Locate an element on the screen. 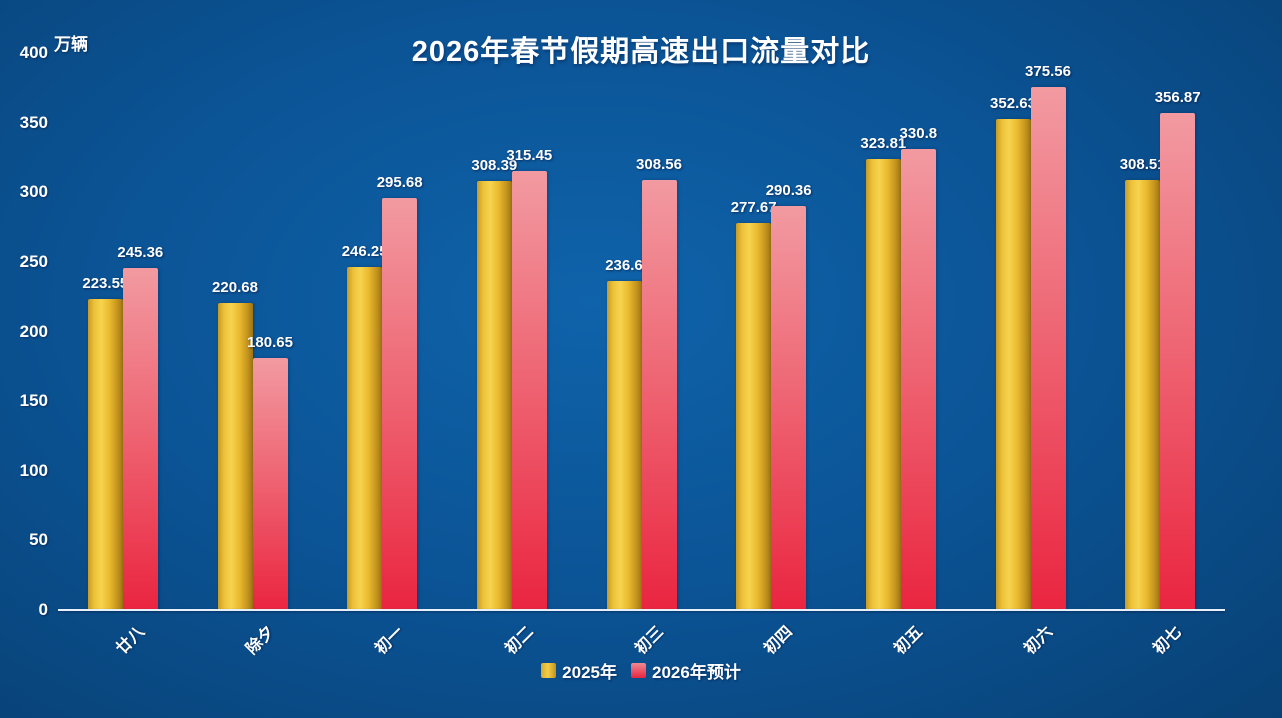 Image resolution: width=1282 pixels, height=718 pixels. y-axis-unit: 万辆 is located at coordinates (71, 44).